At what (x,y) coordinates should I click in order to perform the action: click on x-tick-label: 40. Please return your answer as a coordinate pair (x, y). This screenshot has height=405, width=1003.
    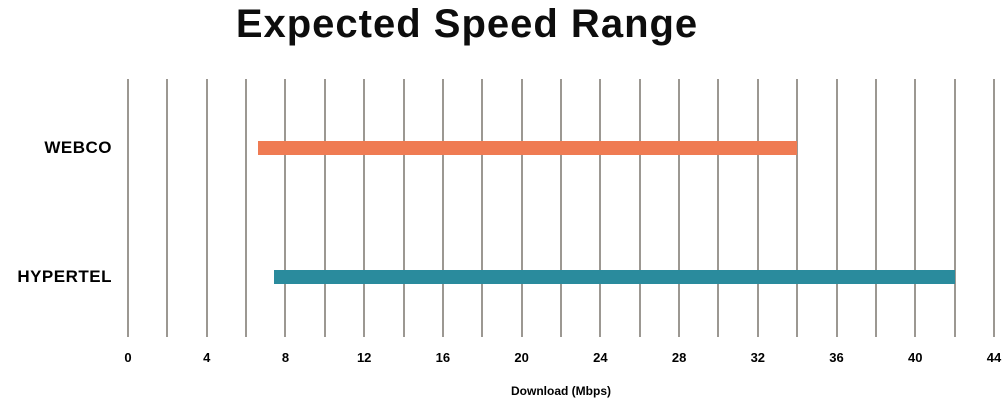
    Looking at the image, I should click on (915, 357).